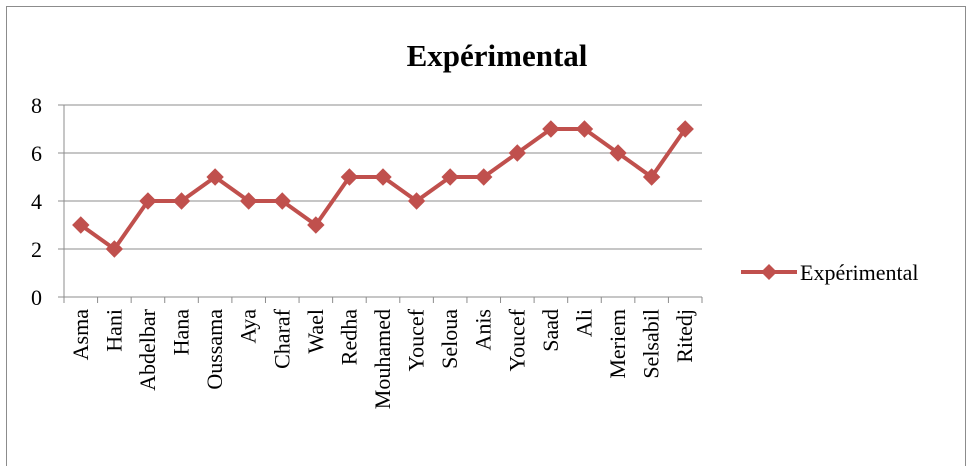  Describe the element at coordinates (449, 339) in the screenshot. I see `x-tick-label-11: Seloua` at that location.